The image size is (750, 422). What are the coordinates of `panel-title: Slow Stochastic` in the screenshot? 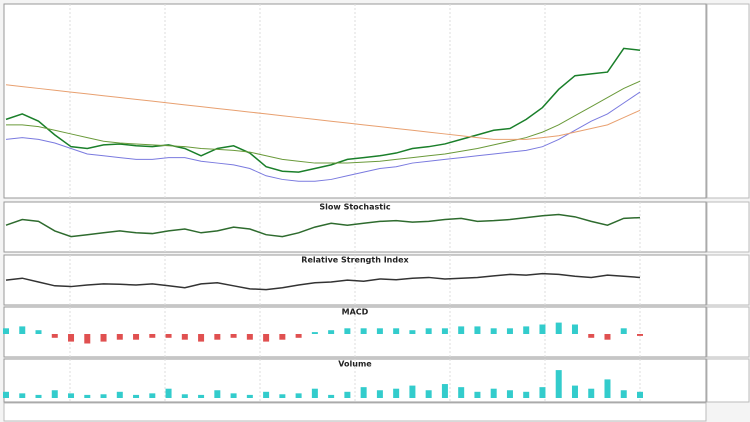 It's located at (354, 207).